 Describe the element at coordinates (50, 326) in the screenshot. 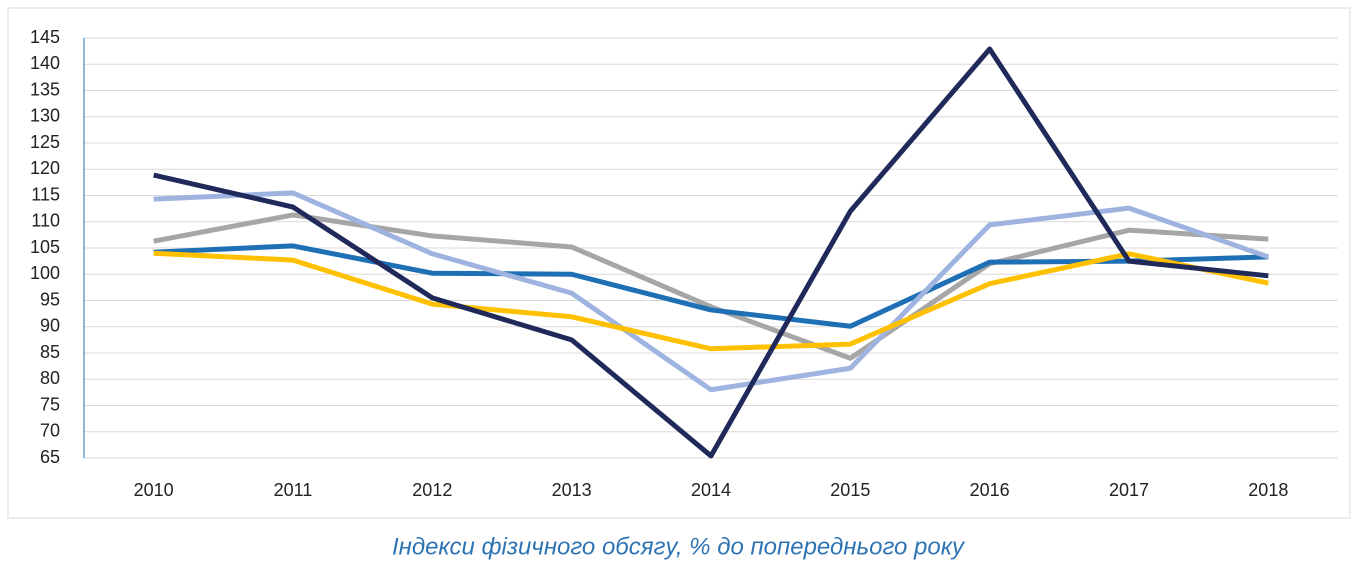

I see `y-tick-label: 90` at that location.